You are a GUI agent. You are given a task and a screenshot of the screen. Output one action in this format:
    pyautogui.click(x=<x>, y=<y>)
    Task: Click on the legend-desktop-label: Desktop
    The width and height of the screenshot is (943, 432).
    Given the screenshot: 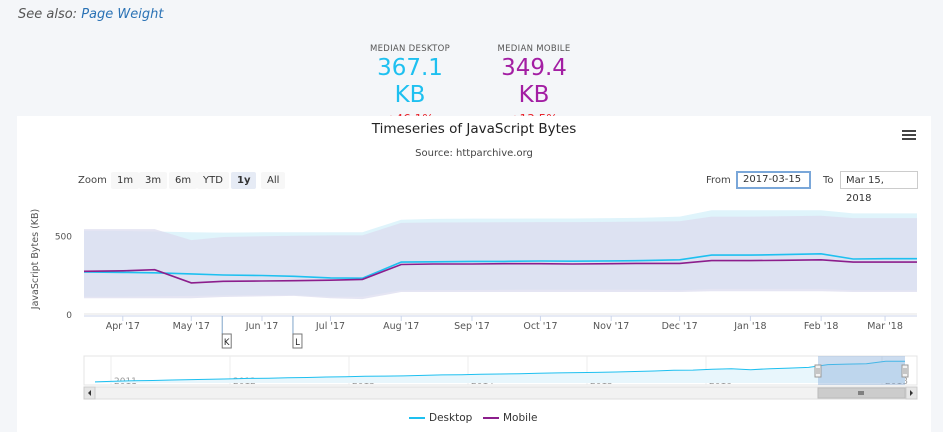 What is the action you would take?
    pyautogui.click(x=451, y=418)
    